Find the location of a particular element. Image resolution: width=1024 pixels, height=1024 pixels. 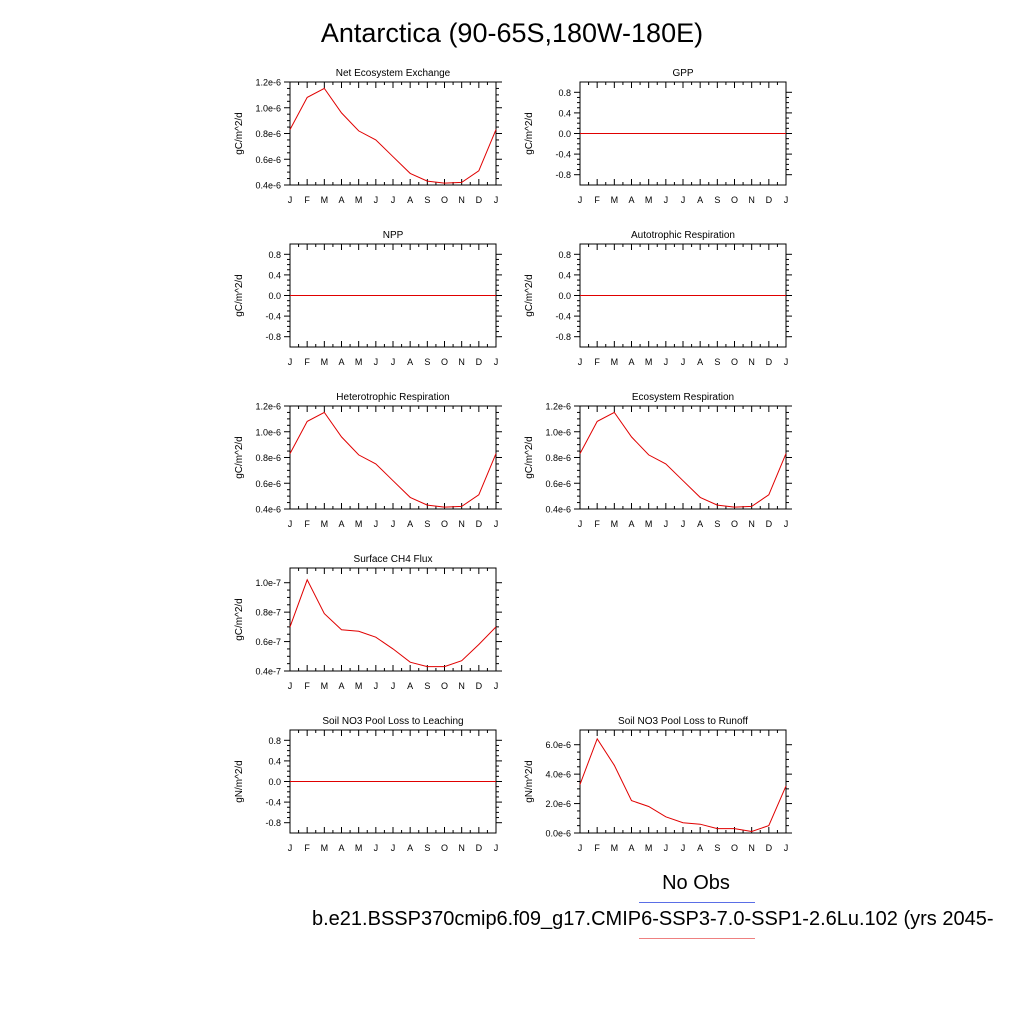

y-tick-label: 4.0e-6 is located at coordinates (558, 775).